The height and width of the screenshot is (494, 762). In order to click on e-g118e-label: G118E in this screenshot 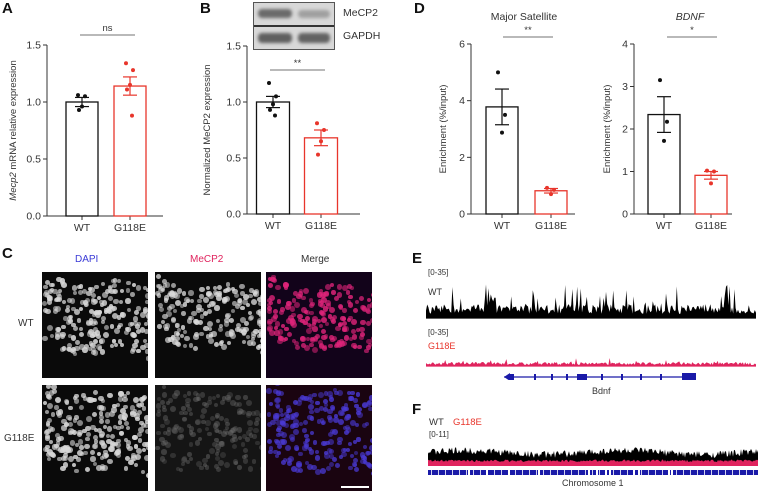, I will do `click(442, 346)`.